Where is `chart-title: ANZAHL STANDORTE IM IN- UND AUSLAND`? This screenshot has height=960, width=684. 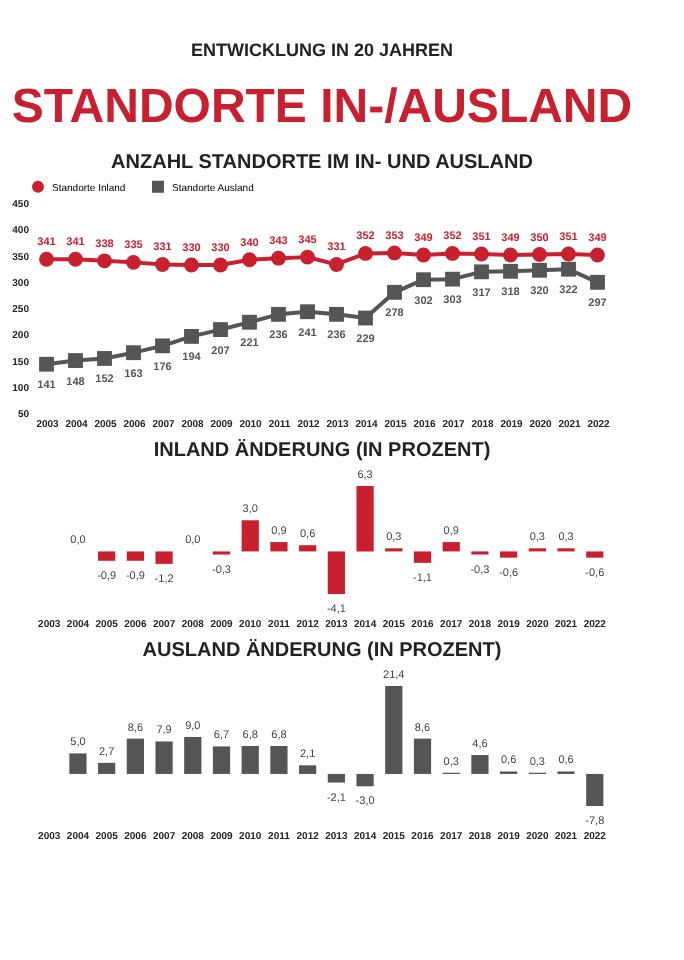
chart-title: ANZAHL STANDORTE IM IN- UND AUSLAND is located at coordinates (322, 163).